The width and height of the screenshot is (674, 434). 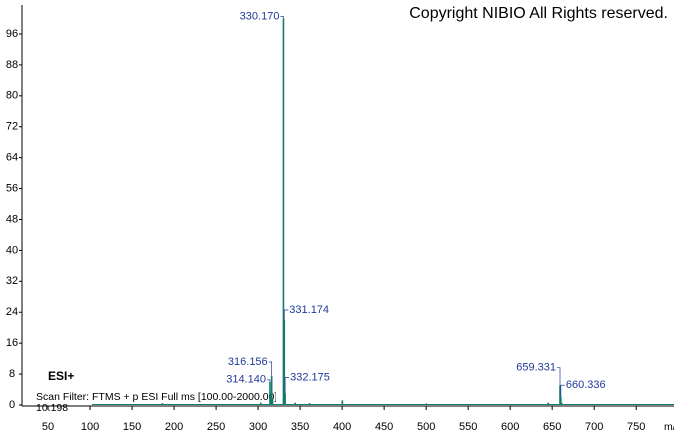 I want to click on ionization: ESI+, so click(x=61, y=376).